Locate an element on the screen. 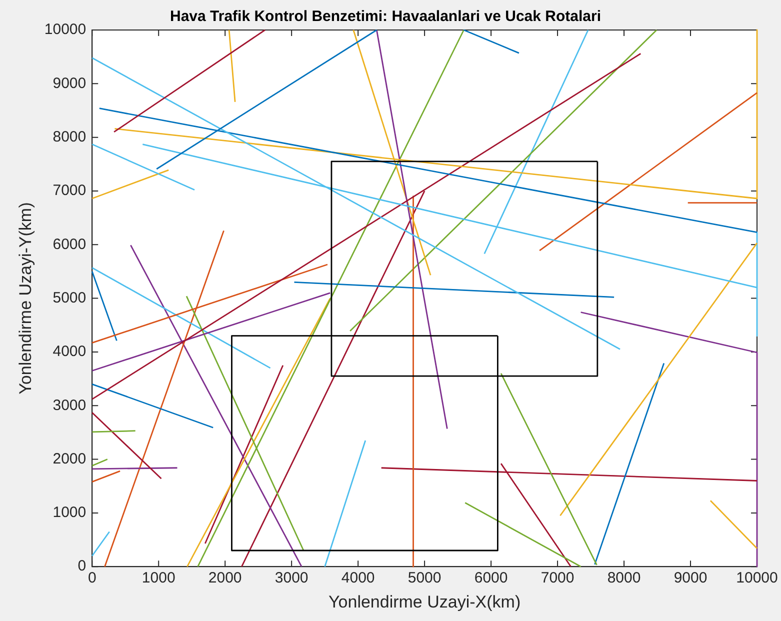 The height and width of the screenshot is (621, 781). y-tick-label: 4000 is located at coordinates (69, 351).